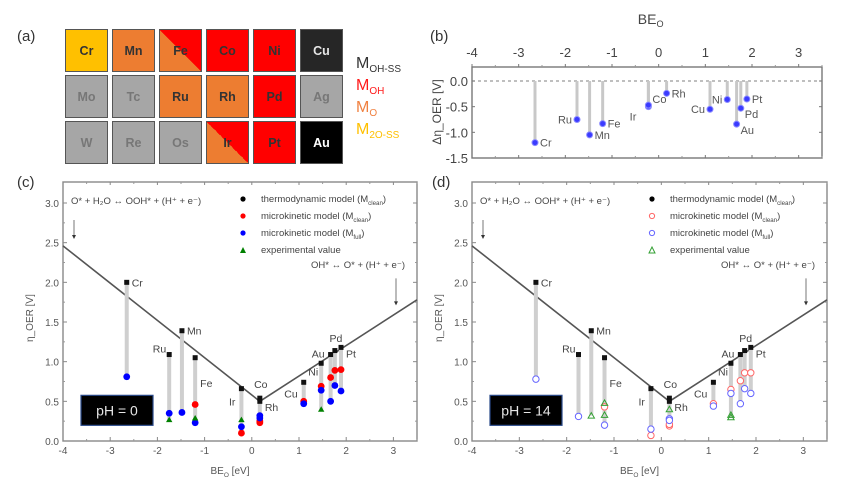 The width and height of the screenshot is (860, 502). I want to click on data-point-co, so click(648, 105).